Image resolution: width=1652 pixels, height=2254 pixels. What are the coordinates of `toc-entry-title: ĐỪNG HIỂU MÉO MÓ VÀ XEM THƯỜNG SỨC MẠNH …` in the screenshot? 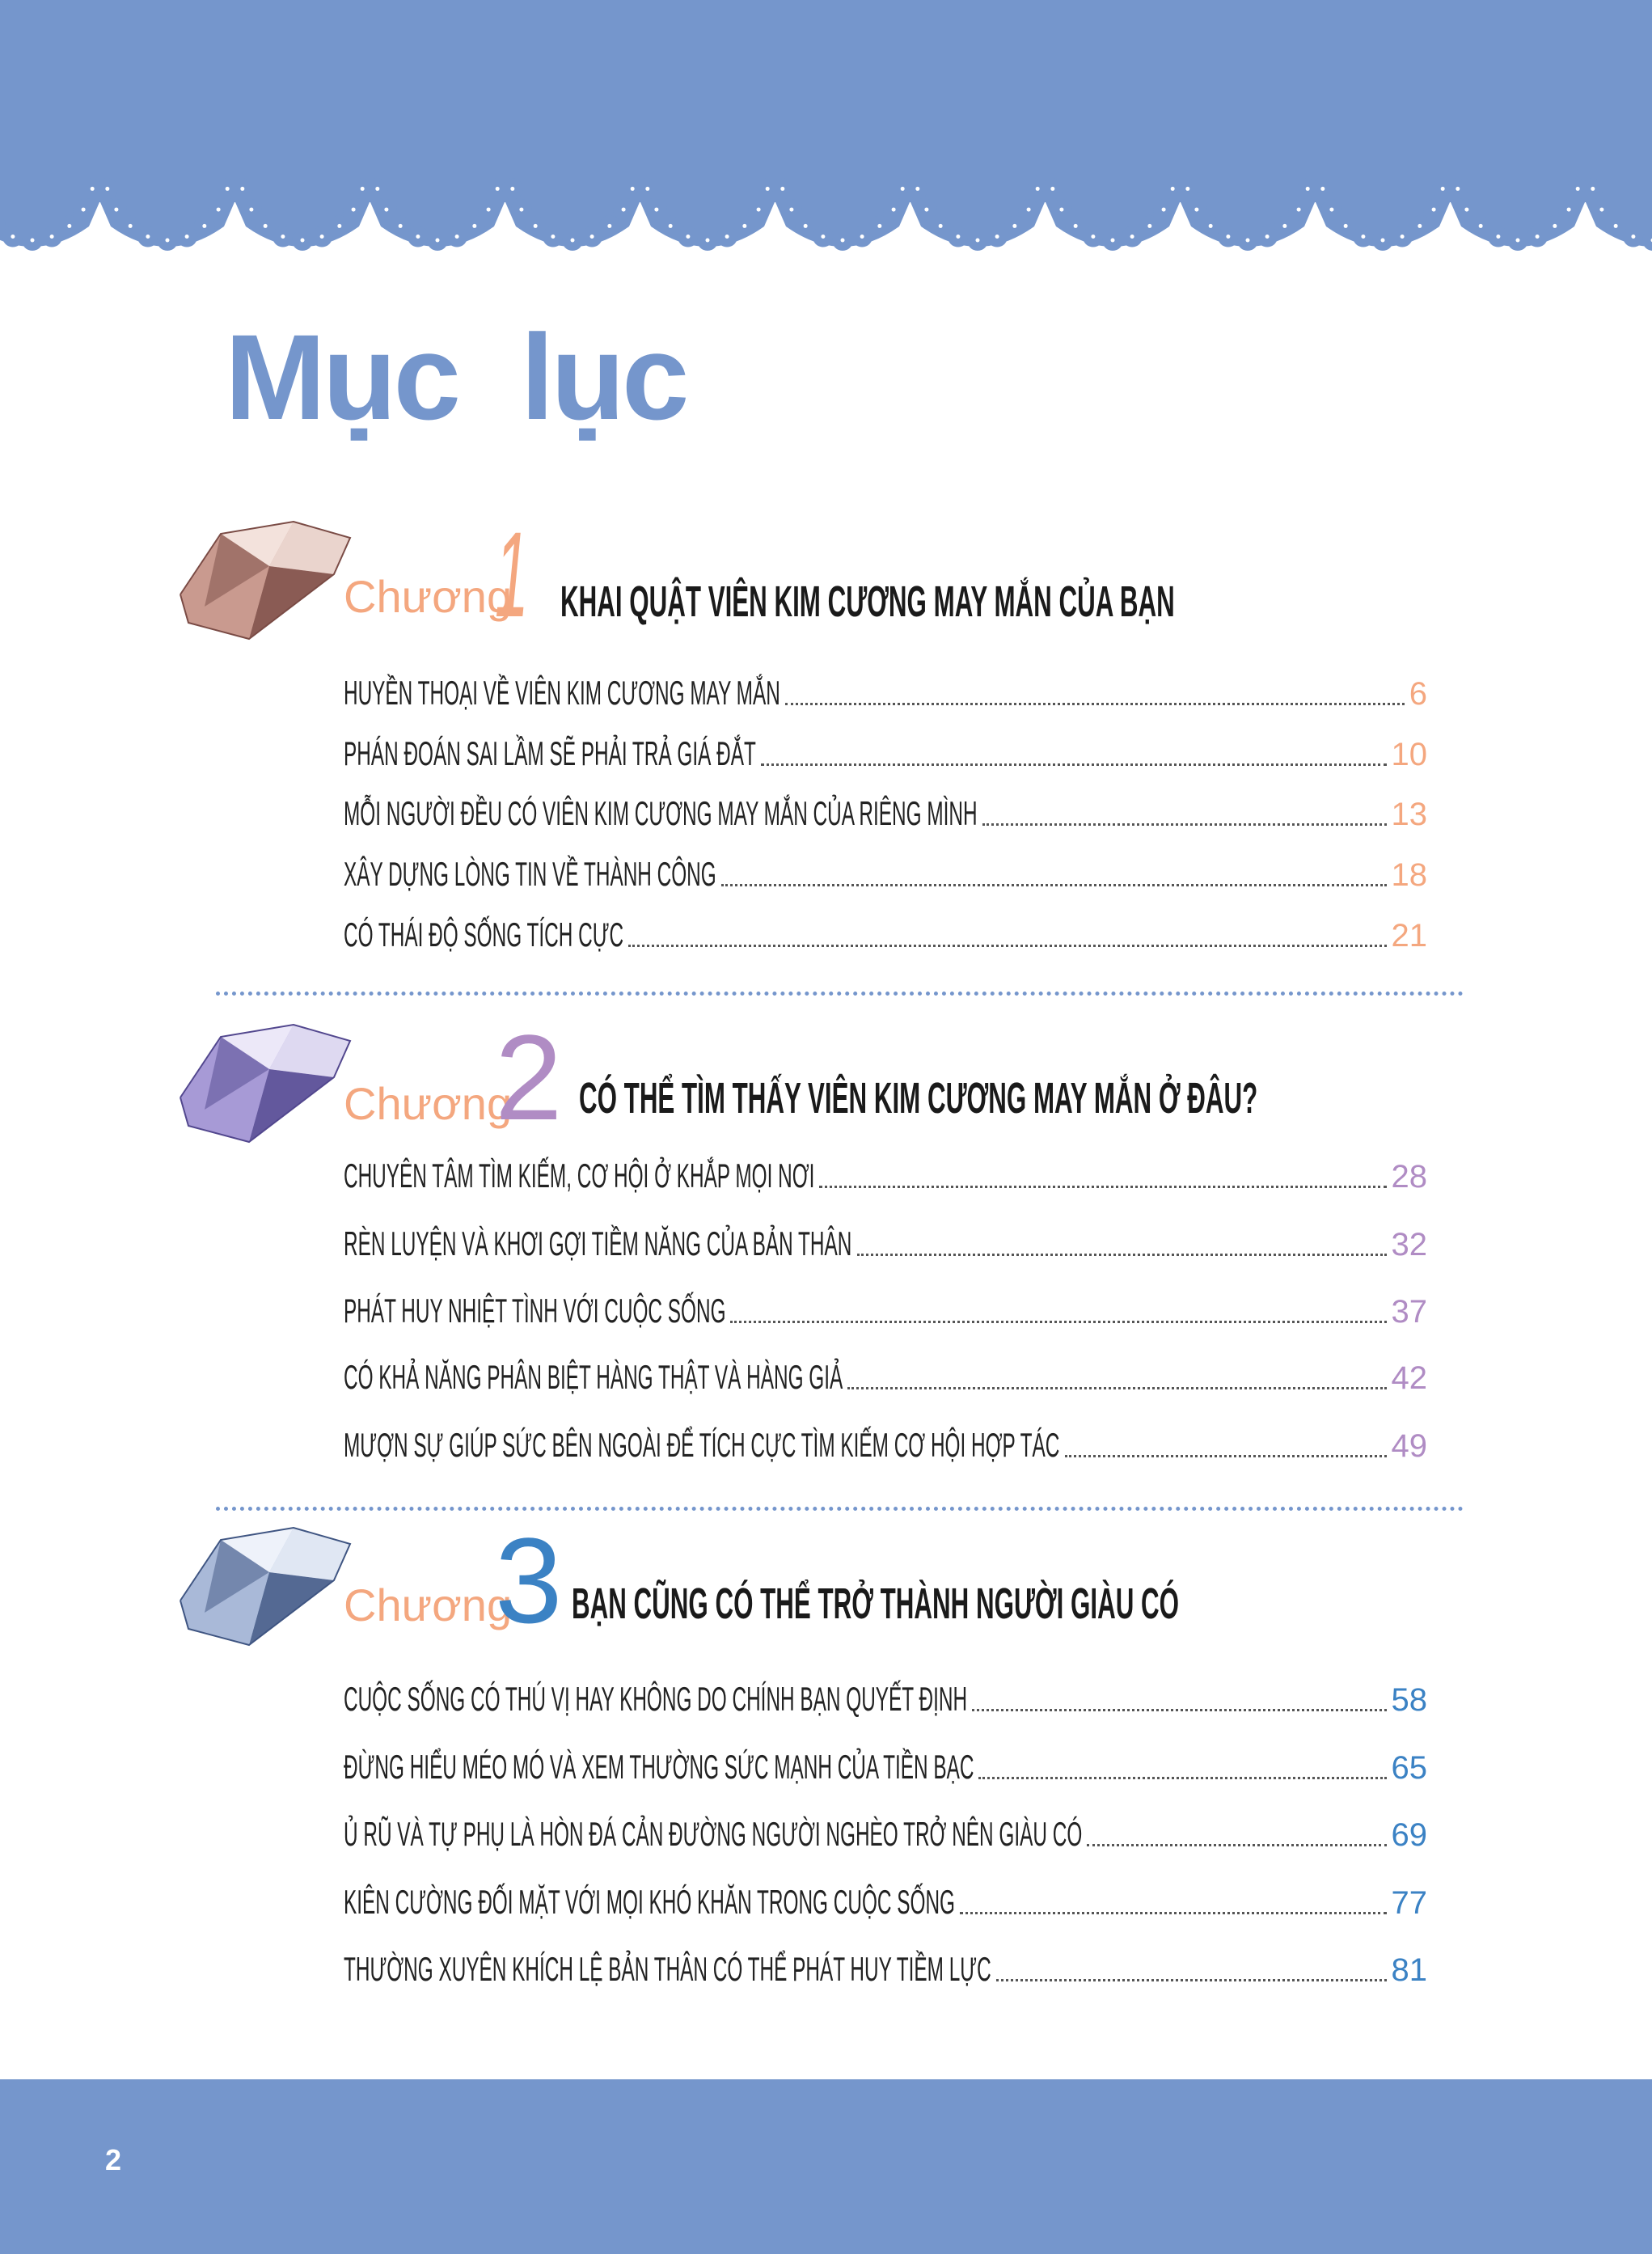 It's located at (659, 1767).